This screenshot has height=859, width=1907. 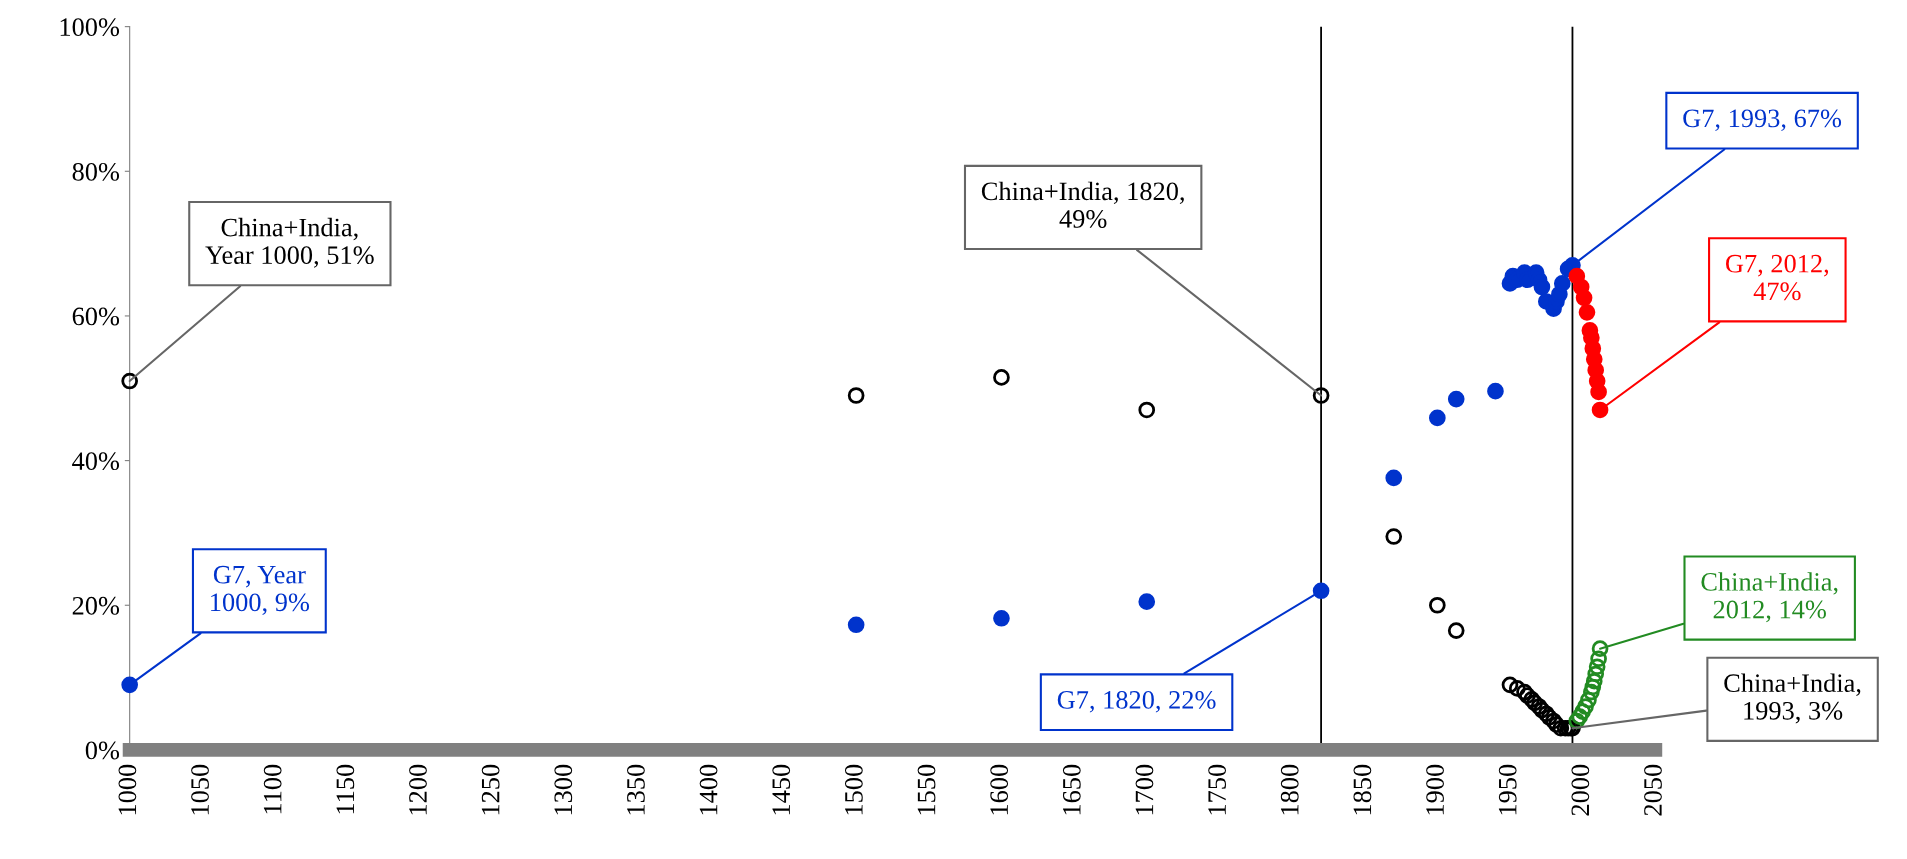 What do you see at coordinates (1653, 790) in the screenshot?
I see `x-tick-label: 2050` at bounding box center [1653, 790].